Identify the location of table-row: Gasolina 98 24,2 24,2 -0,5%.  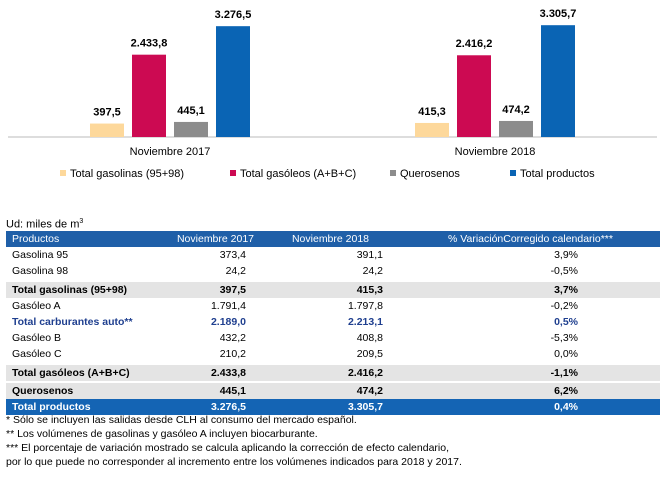
(333, 271).